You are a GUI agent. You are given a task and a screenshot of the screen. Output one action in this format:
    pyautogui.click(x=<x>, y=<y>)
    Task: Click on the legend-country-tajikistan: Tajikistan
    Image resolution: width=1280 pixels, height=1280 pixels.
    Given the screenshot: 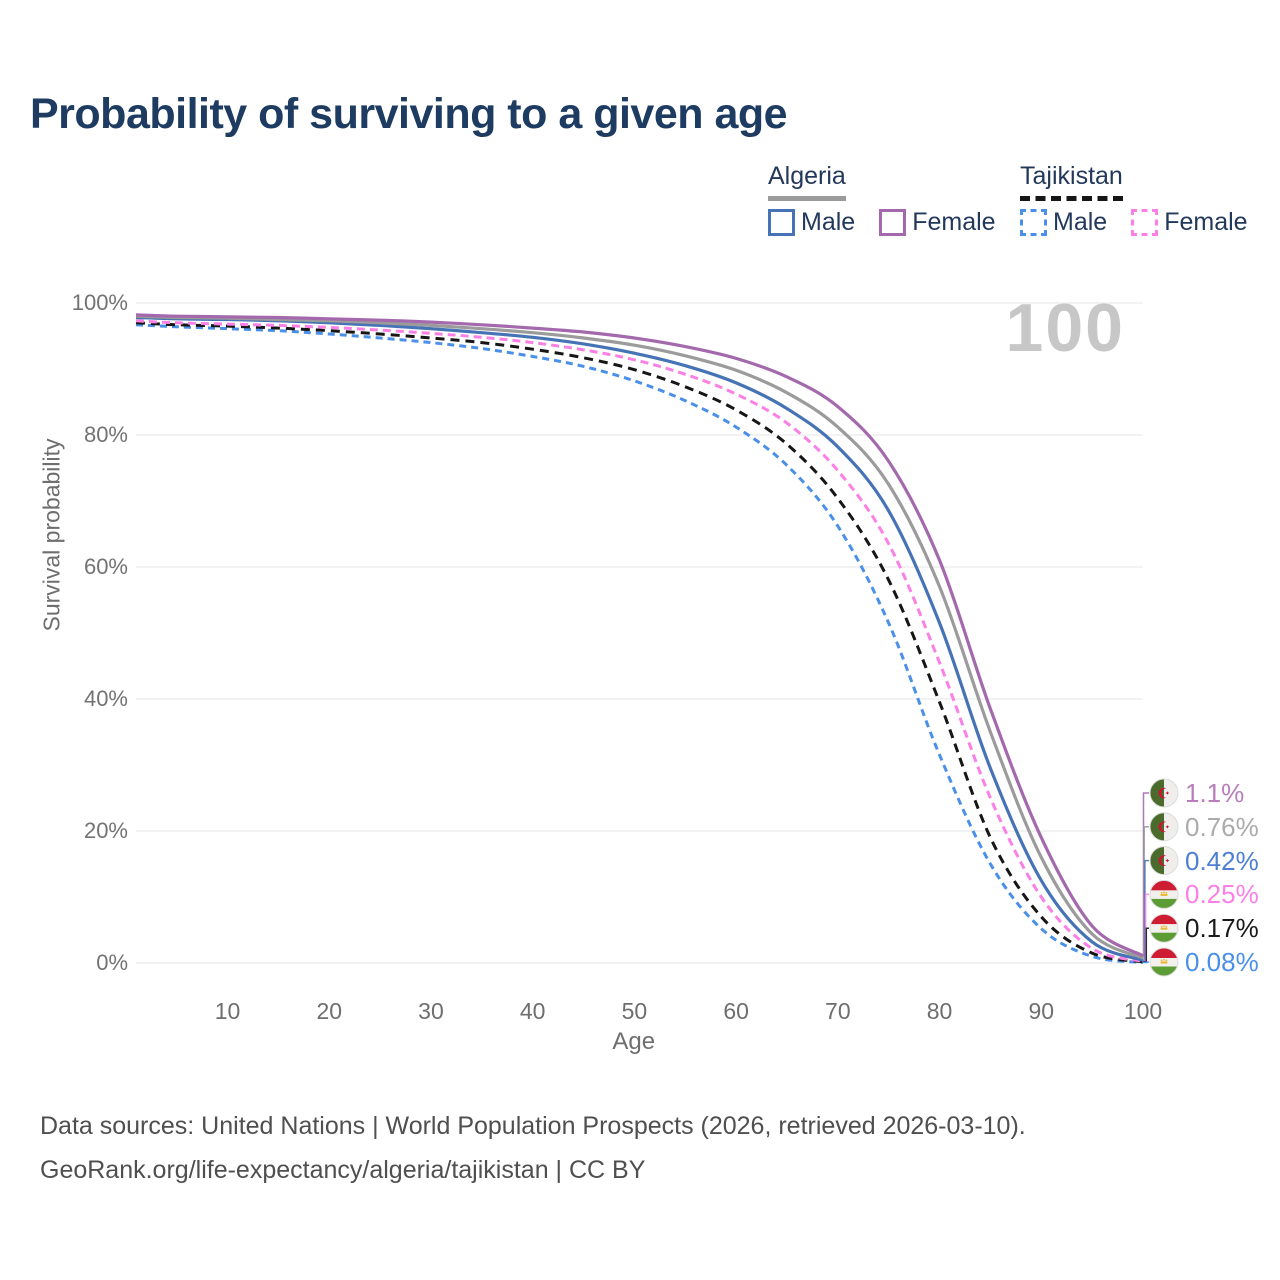 What is the action you would take?
    pyautogui.click(x=1071, y=181)
    